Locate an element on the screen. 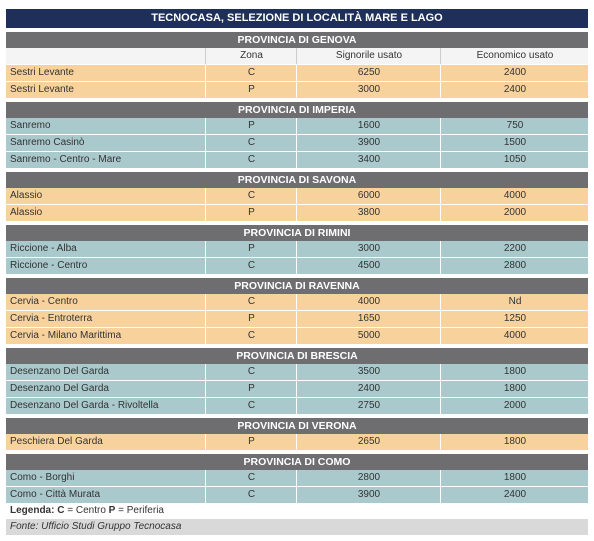 The width and height of the screenshot is (594, 541). table-row: Alassio P 3800 2000 is located at coordinates (297, 213).